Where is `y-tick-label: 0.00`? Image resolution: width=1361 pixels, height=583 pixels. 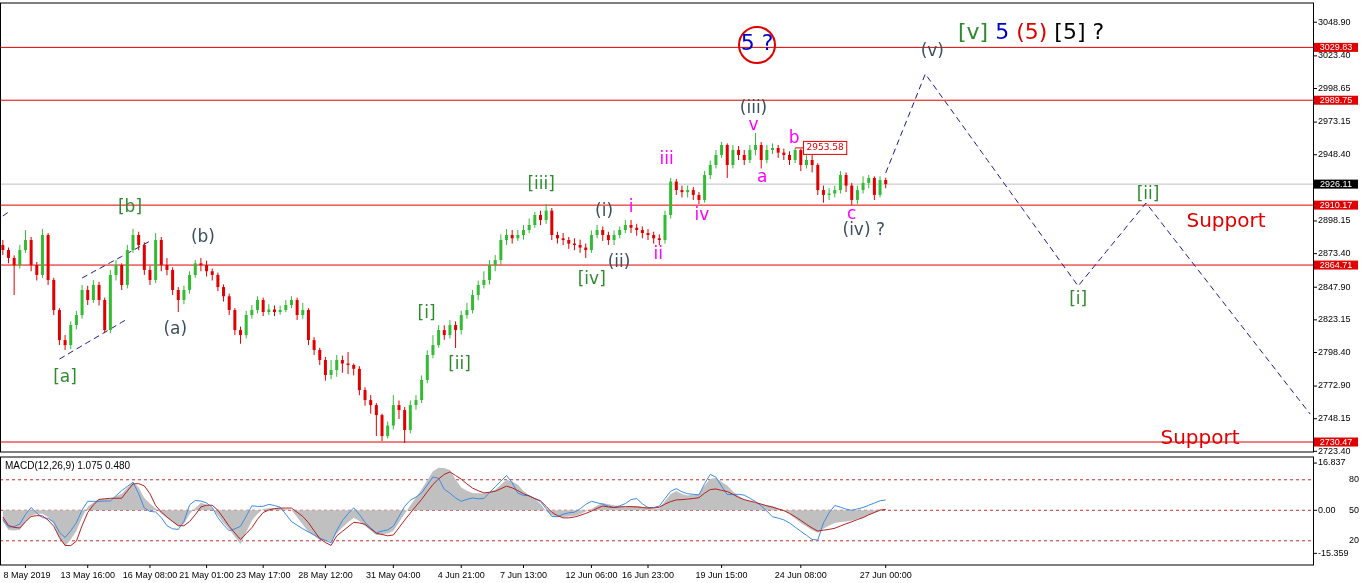
y-tick-label: 0.00 is located at coordinates (1327, 509).